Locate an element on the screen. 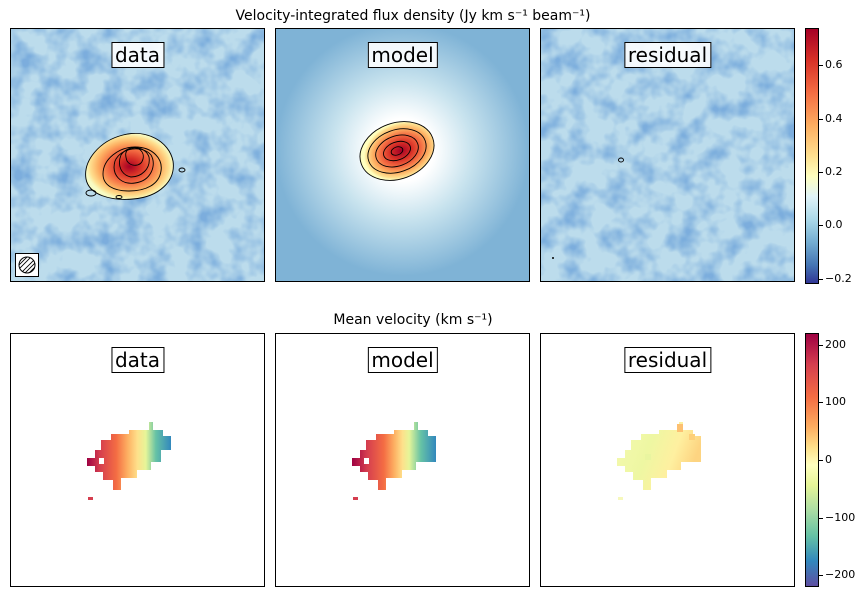 Image resolution: width=858 pixels, height=597 pixels. velocity-residual-map is located at coordinates (659, 461).